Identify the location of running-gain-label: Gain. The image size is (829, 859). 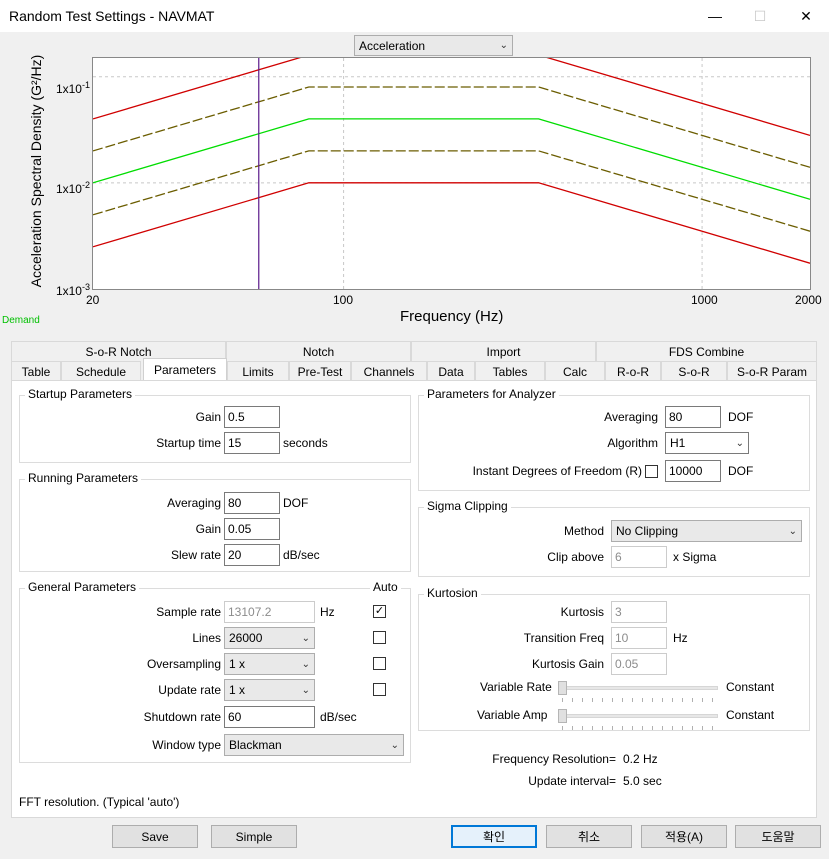
(208, 529).